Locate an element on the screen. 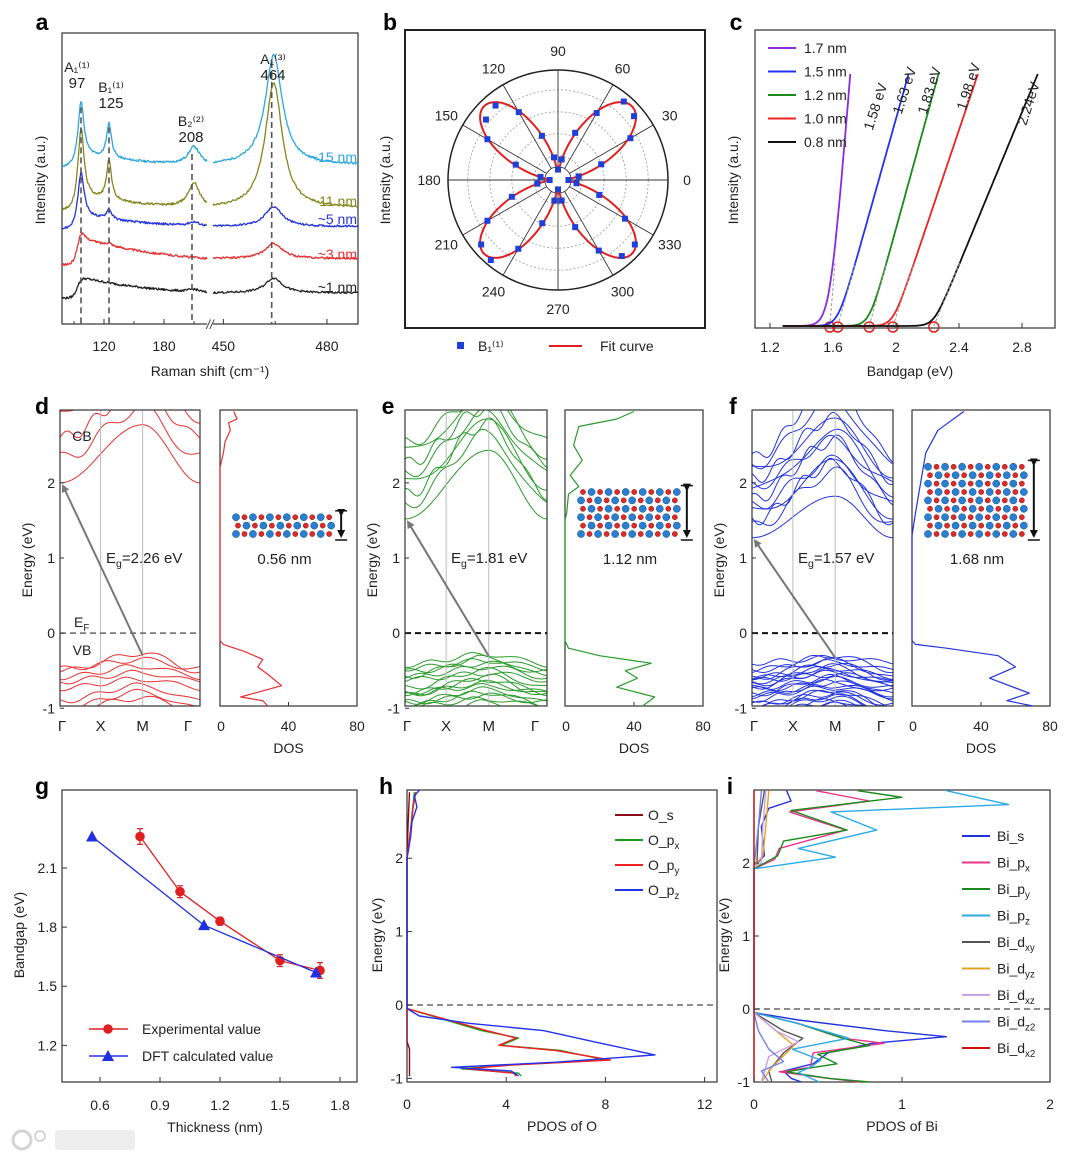 The width and height of the screenshot is (1080, 1165). axis-break-mark: // is located at coordinates (210, 324).